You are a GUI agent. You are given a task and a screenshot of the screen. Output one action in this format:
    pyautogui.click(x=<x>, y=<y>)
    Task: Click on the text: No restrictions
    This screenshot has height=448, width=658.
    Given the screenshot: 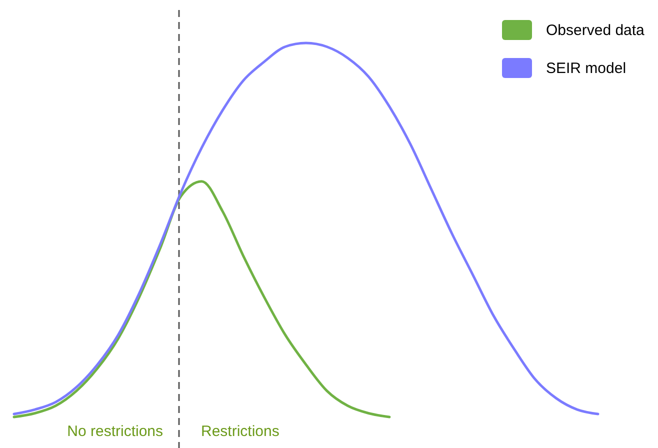 What is the action you would take?
    pyautogui.click(x=115, y=431)
    